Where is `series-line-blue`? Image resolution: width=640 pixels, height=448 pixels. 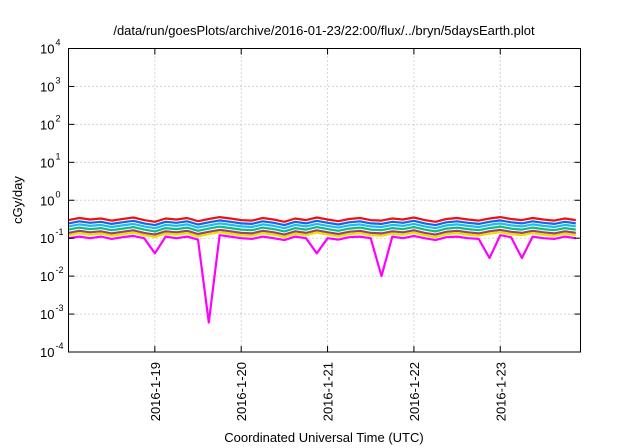
series-line-blue is located at coordinates (322, 223).